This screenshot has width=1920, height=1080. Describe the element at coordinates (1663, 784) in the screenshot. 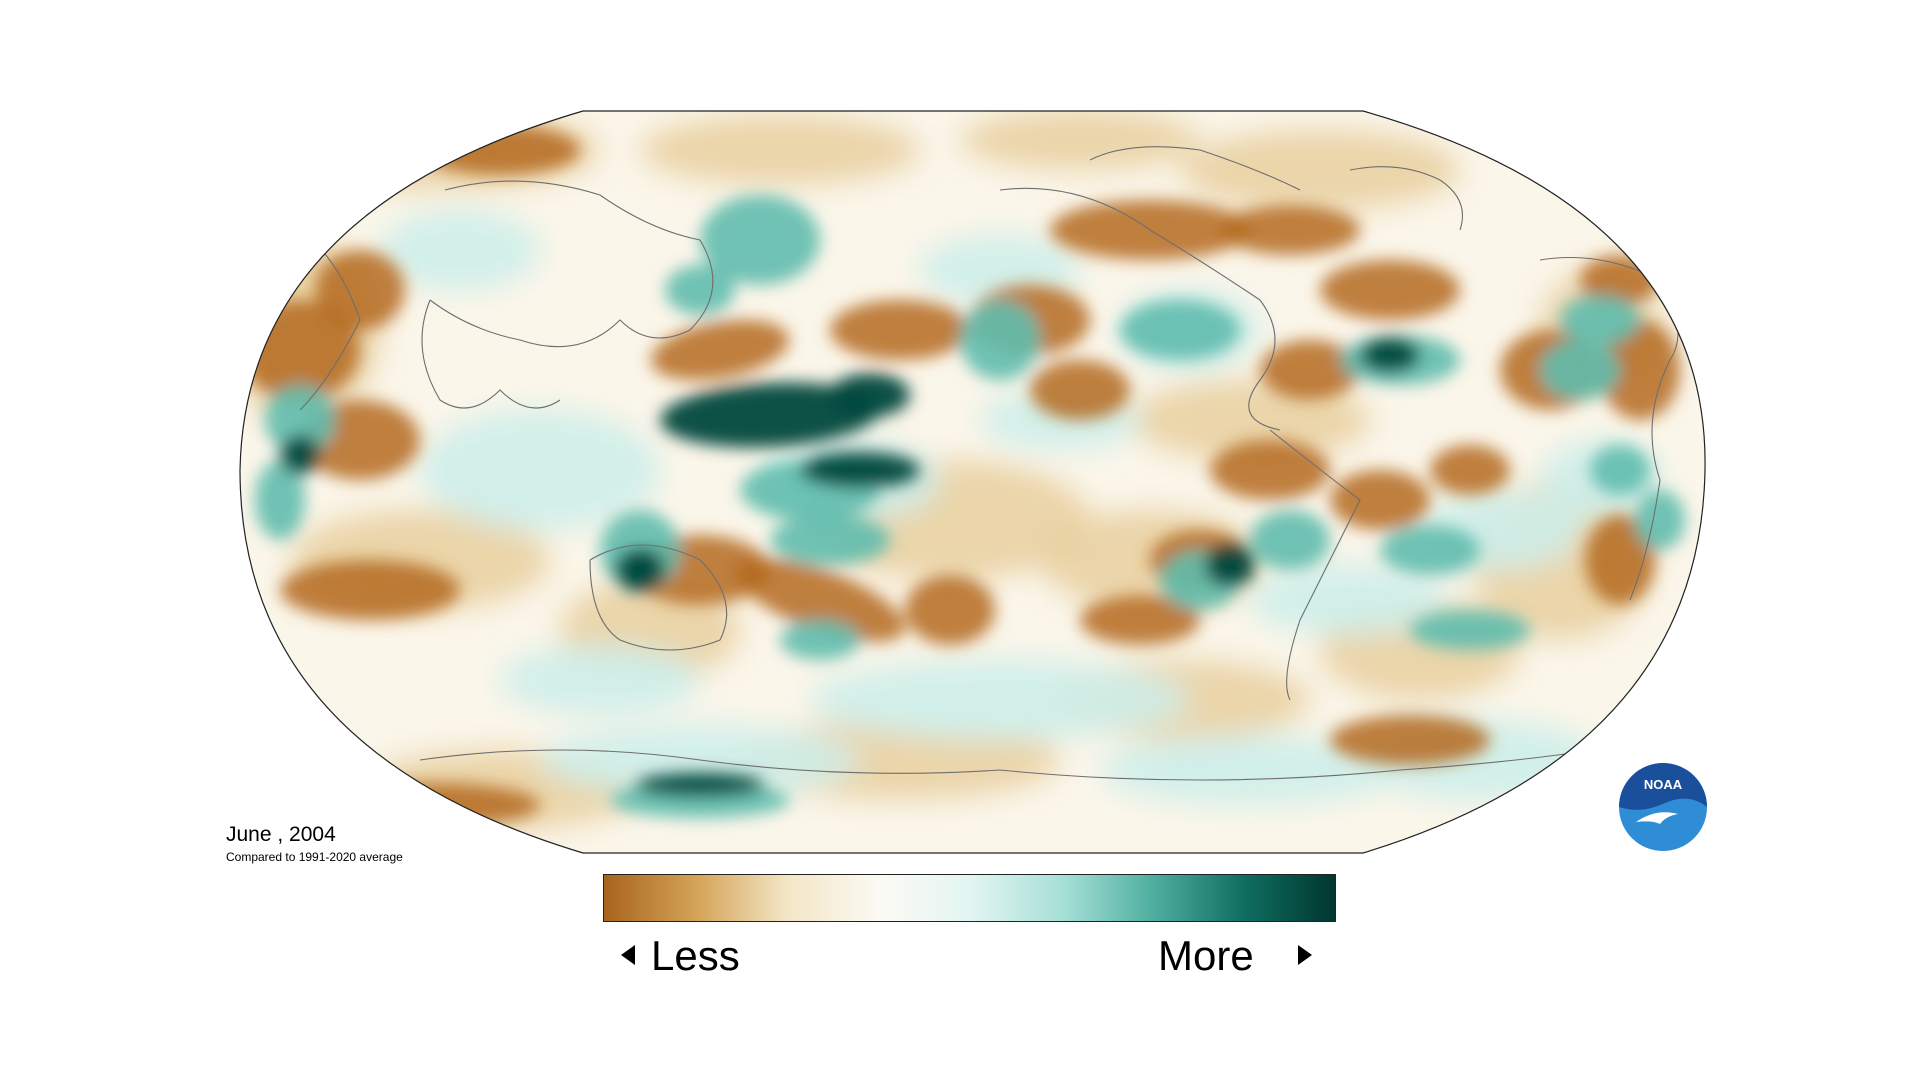

I see `noaa-logo-text: NOAA` at that location.